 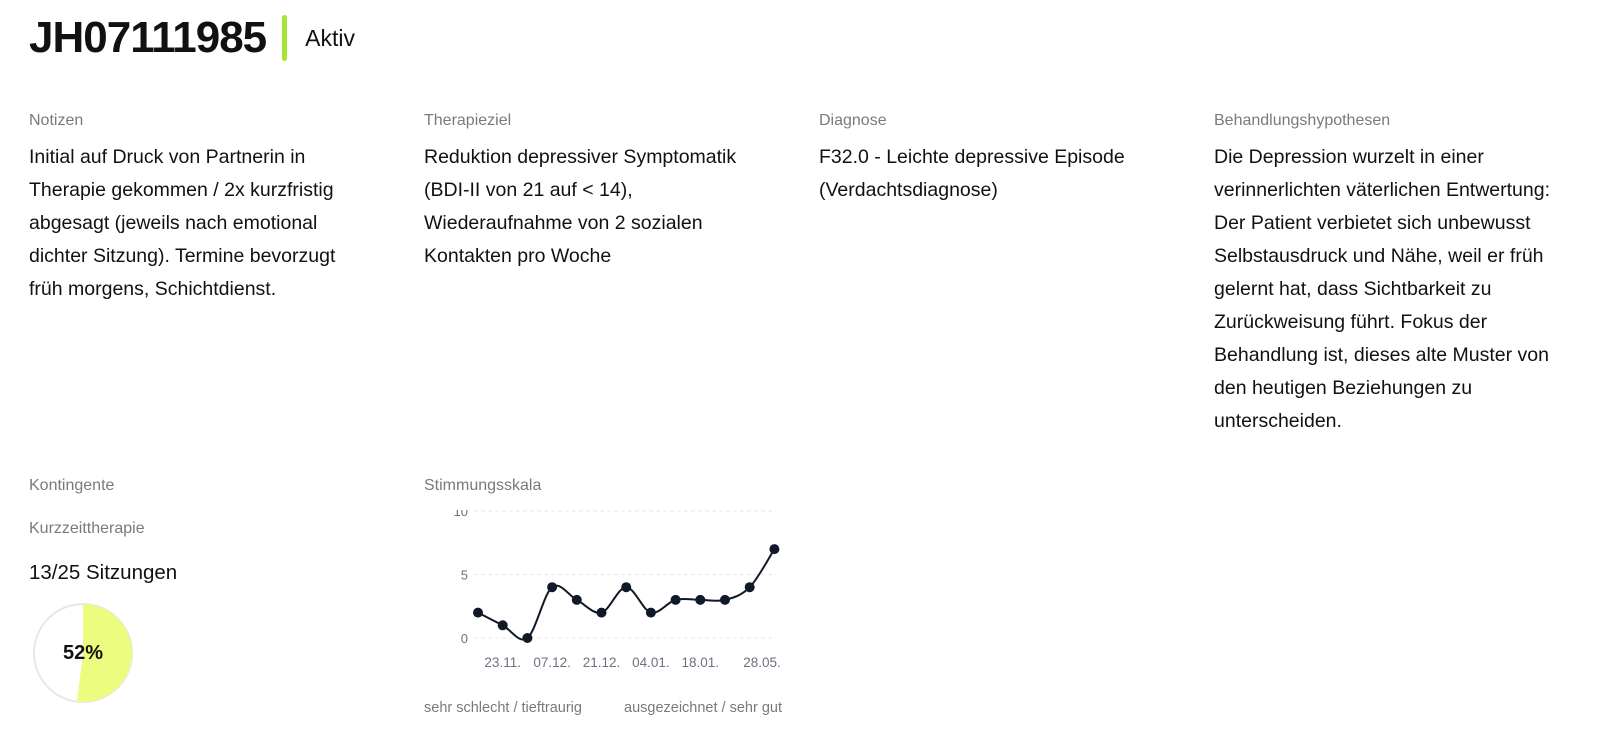 What do you see at coordinates (762, 662) in the screenshot?
I see `x-tick-label: 28.05.` at bounding box center [762, 662].